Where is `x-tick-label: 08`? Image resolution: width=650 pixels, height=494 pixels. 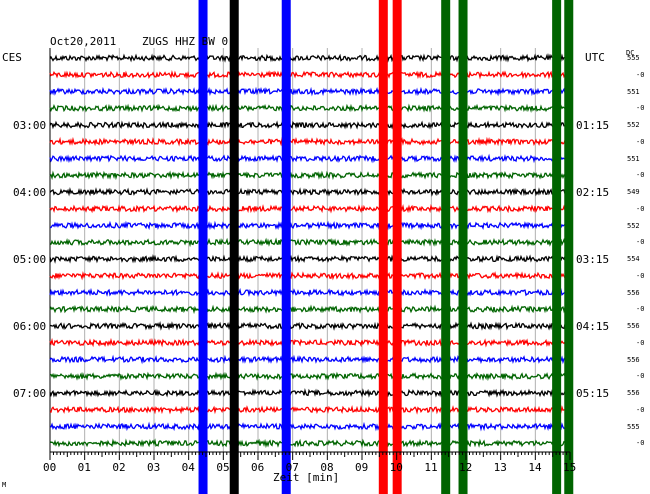 x-tick-label: 08 is located at coordinates (327, 467).